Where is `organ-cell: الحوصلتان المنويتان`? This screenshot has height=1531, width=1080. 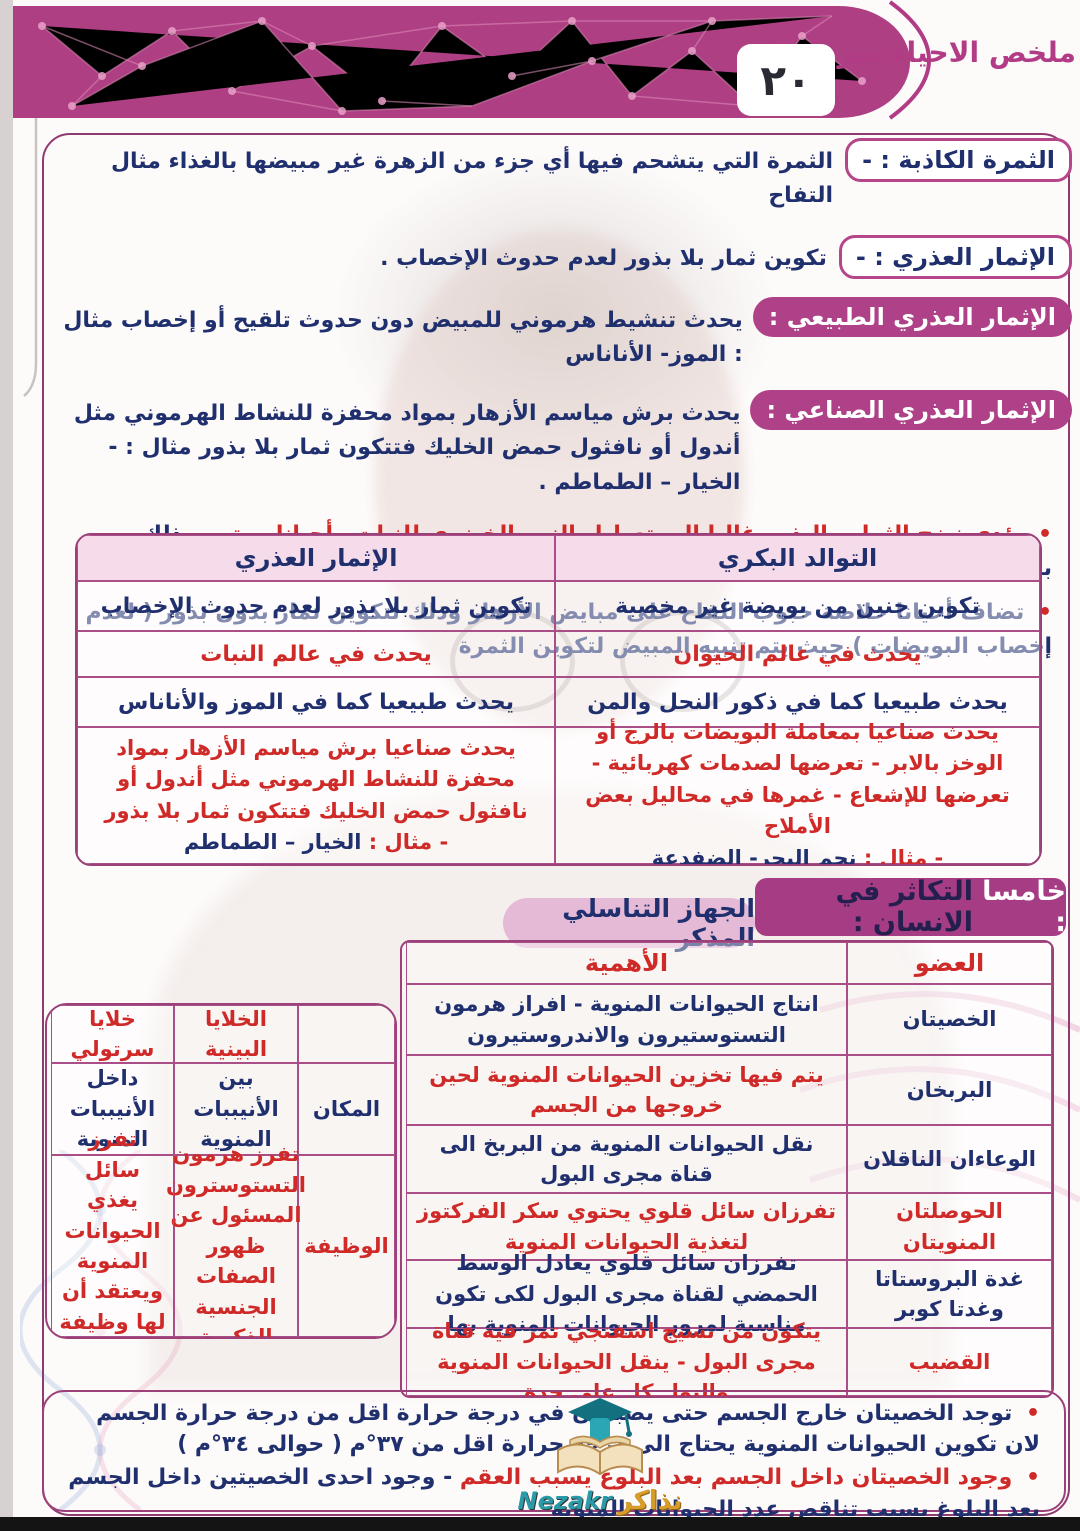
organ-cell: الحوصلتان المنويتان is located at coordinates (949, 1226).